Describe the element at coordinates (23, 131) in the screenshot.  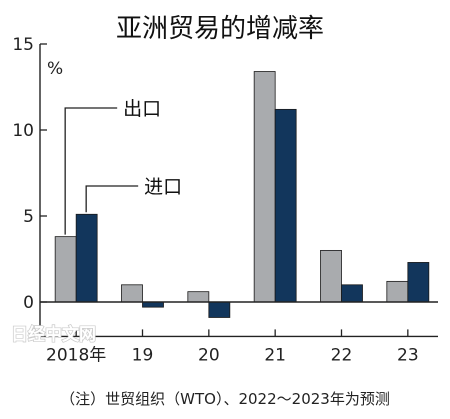
I see `y-tick-label: 10` at that location.